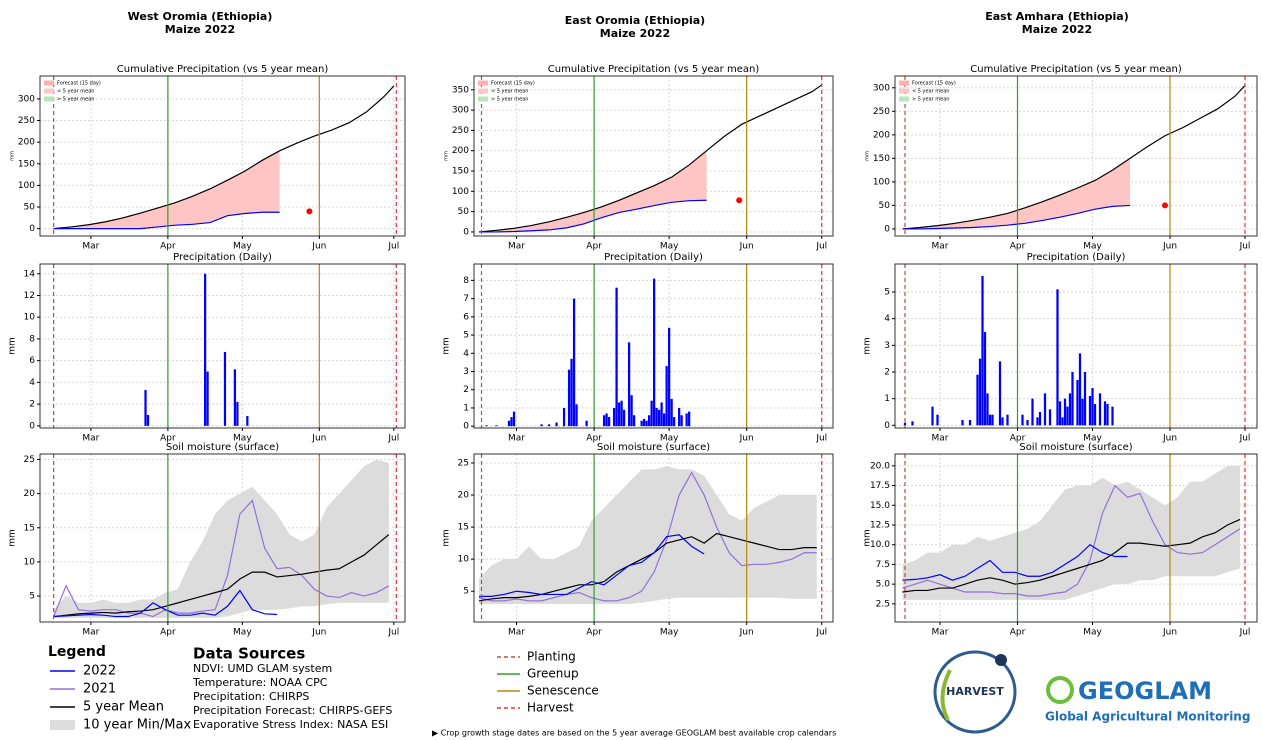  Describe the element at coordinates (466, 317) in the screenshot. I see `y-tick-label: 6` at that location.